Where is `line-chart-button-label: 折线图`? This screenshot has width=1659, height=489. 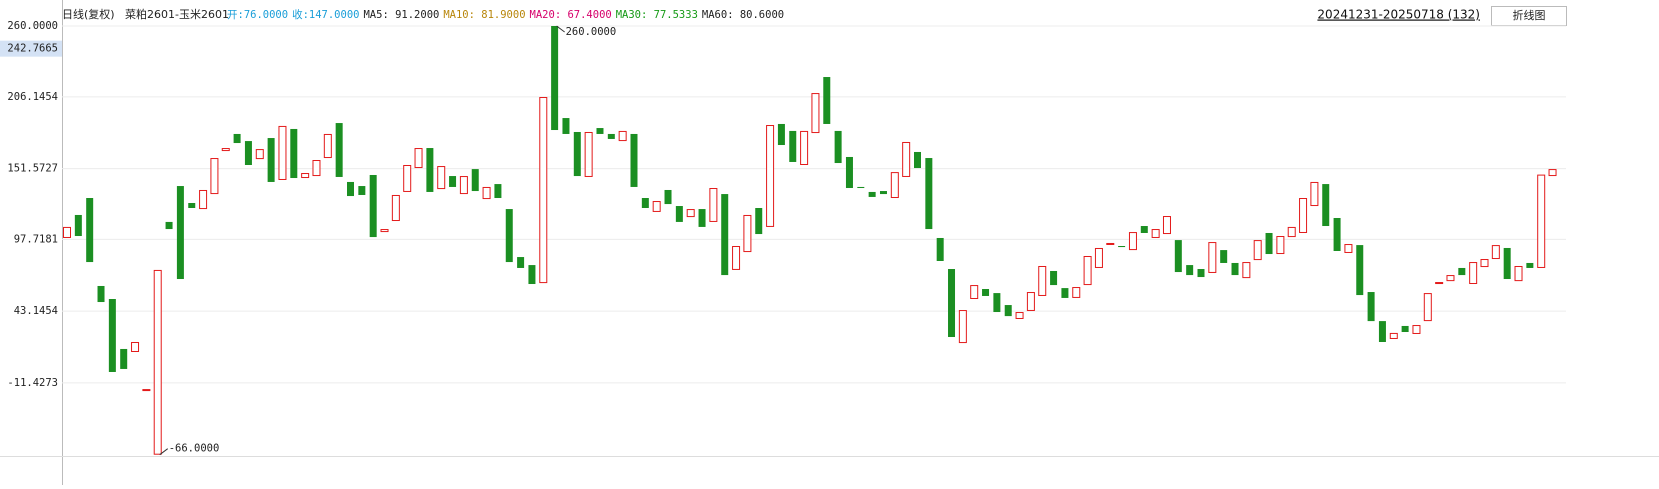 line-chart-button-label: 折线图 is located at coordinates (1529, 15).